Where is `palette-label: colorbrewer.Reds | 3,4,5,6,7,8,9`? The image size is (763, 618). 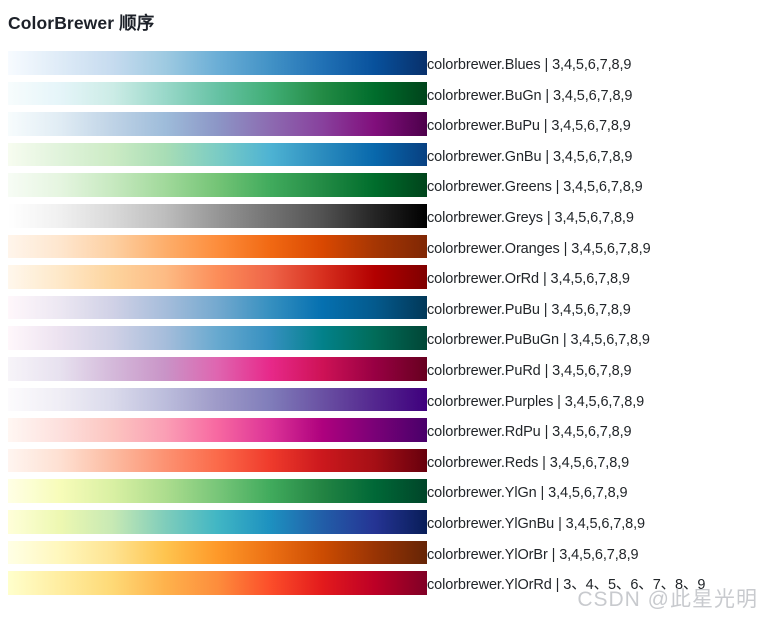
palette-label: colorbrewer.Reds | 3,4,5,6,7,8,9 is located at coordinates (528, 462).